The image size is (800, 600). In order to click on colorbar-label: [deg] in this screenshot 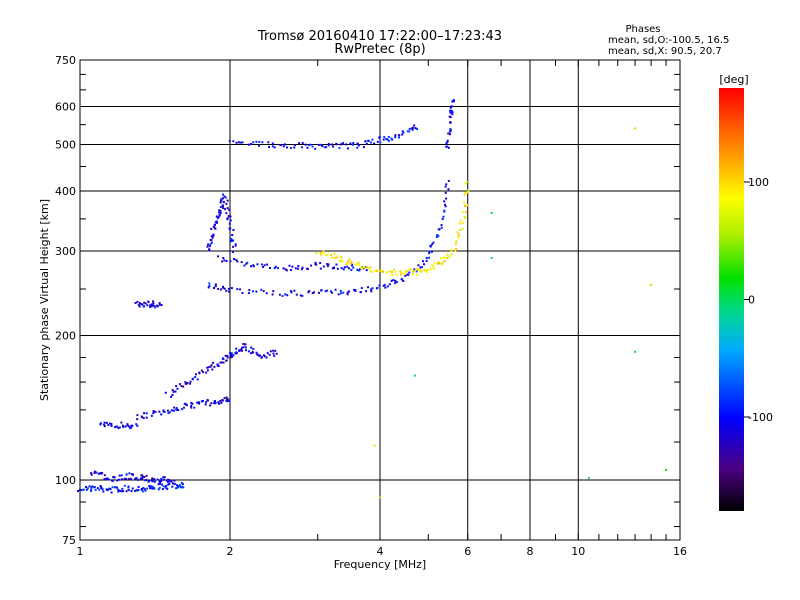, I will do `click(733, 79)`.